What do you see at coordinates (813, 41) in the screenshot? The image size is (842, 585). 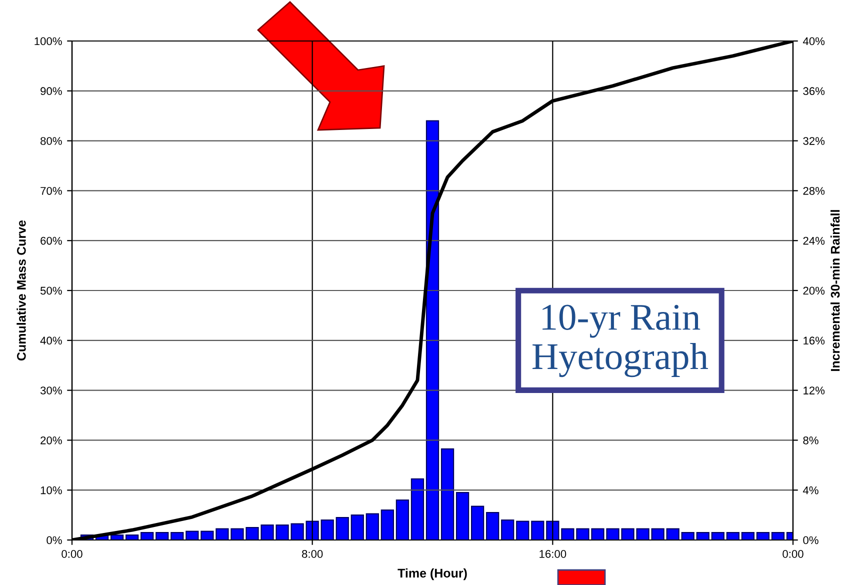 I see `y2-tick-label: 40%` at bounding box center [813, 41].